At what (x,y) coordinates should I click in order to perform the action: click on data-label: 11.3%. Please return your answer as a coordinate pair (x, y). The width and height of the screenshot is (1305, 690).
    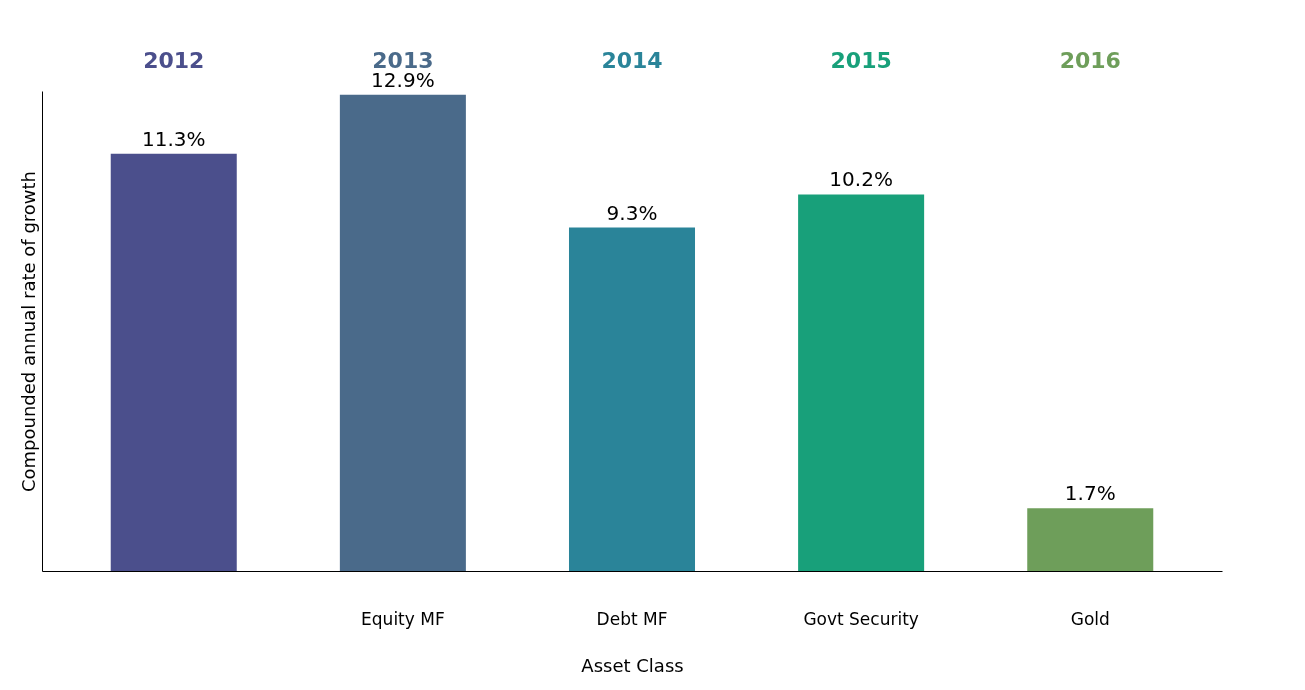
    Looking at the image, I should click on (173, 138).